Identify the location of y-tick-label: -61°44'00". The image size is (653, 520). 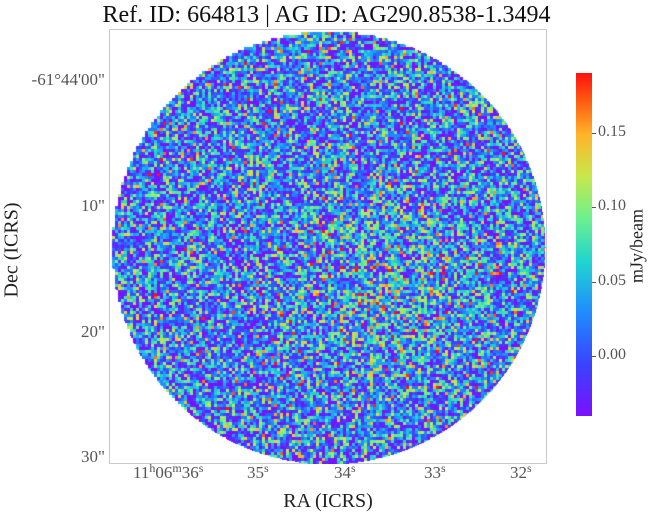
(68, 79).